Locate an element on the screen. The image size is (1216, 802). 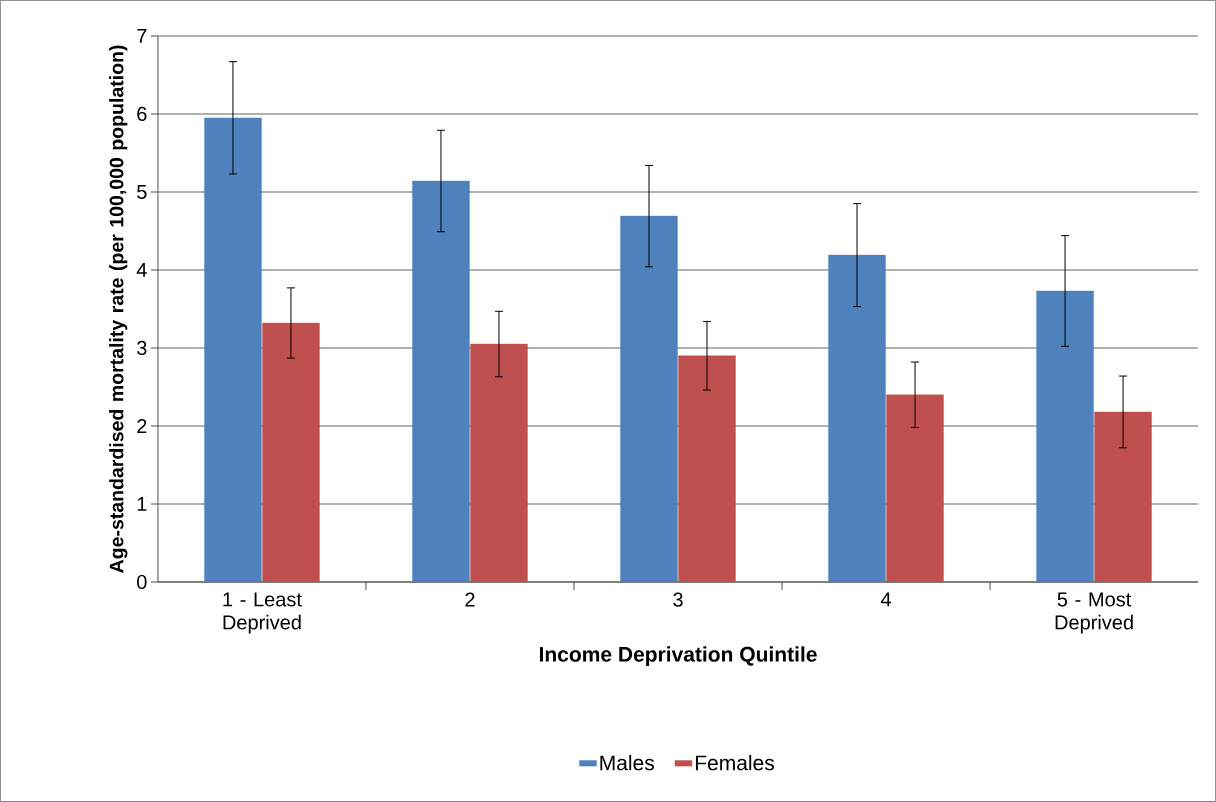
y-tick-label: 6 is located at coordinates (142, 114).